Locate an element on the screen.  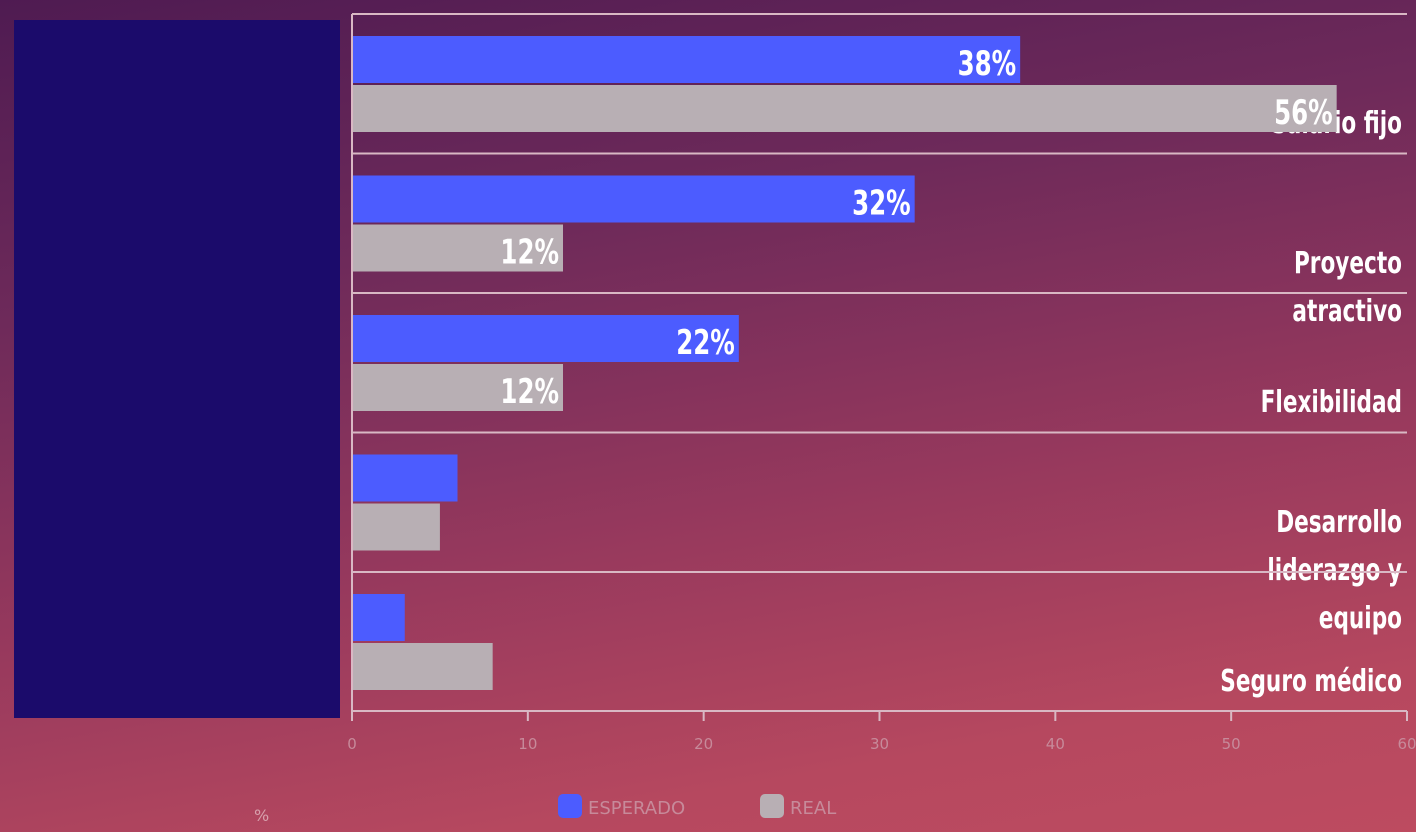
legend-label-esperado: ESPERADO is located at coordinates (636, 808).